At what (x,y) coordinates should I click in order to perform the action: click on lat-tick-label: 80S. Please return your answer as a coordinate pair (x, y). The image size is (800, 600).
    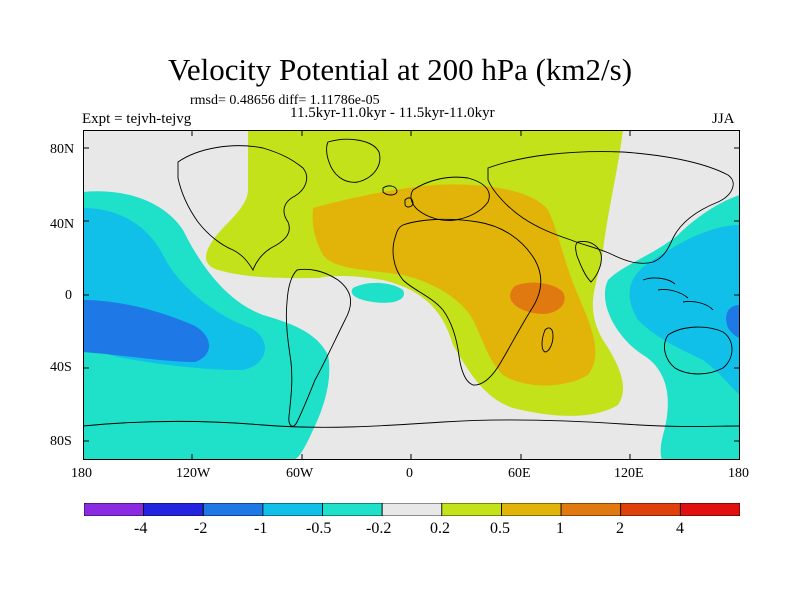
    Looking at the image, I should click on (61, 441).